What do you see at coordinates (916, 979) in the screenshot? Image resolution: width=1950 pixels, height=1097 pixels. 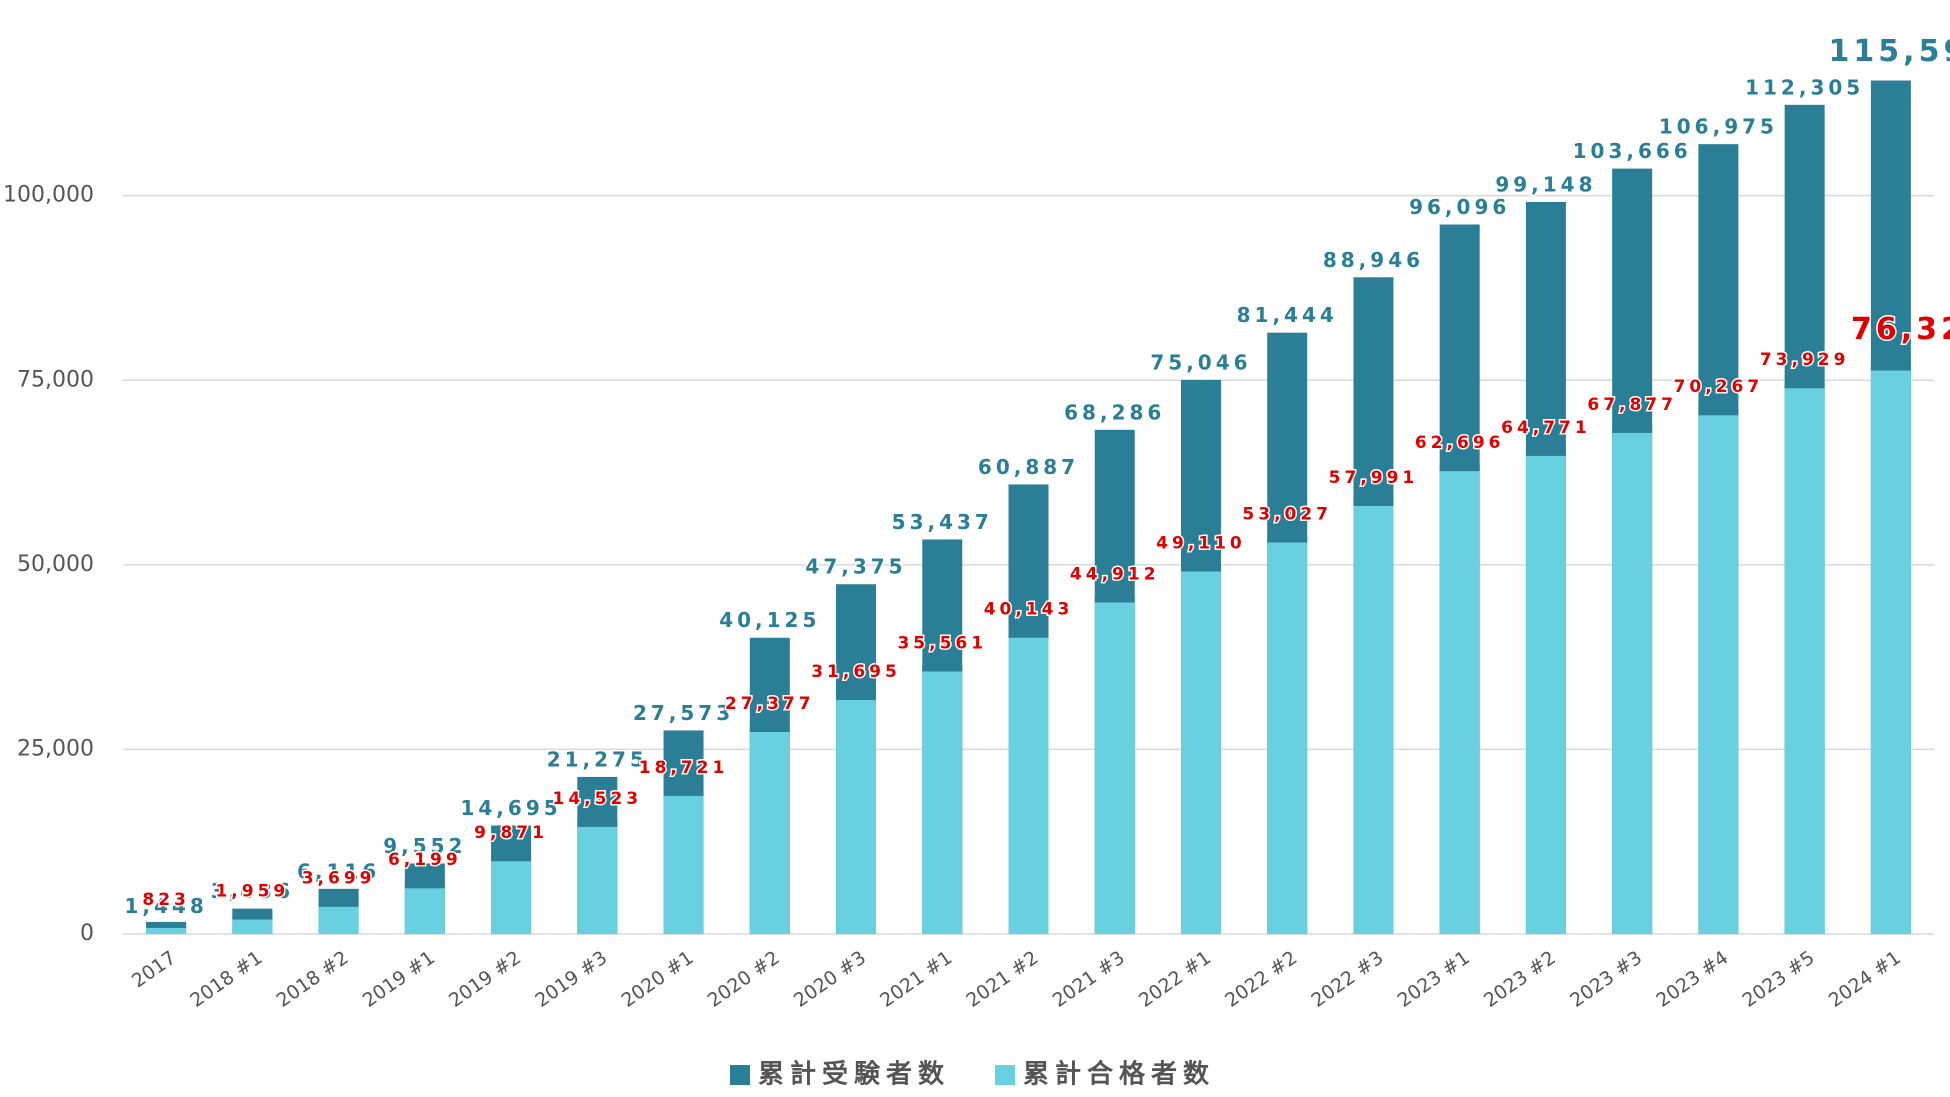 I see `x-tick-label: 2021 #1` at bounding box center [916, 979].